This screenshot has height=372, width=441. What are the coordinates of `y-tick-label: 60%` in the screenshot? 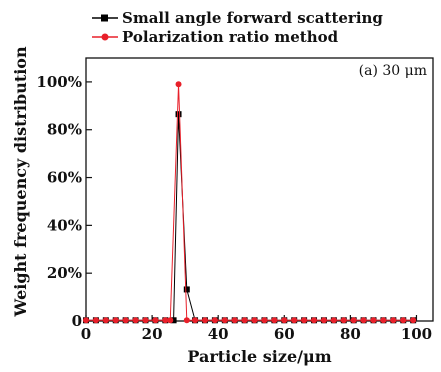 It's located at (64, 178).